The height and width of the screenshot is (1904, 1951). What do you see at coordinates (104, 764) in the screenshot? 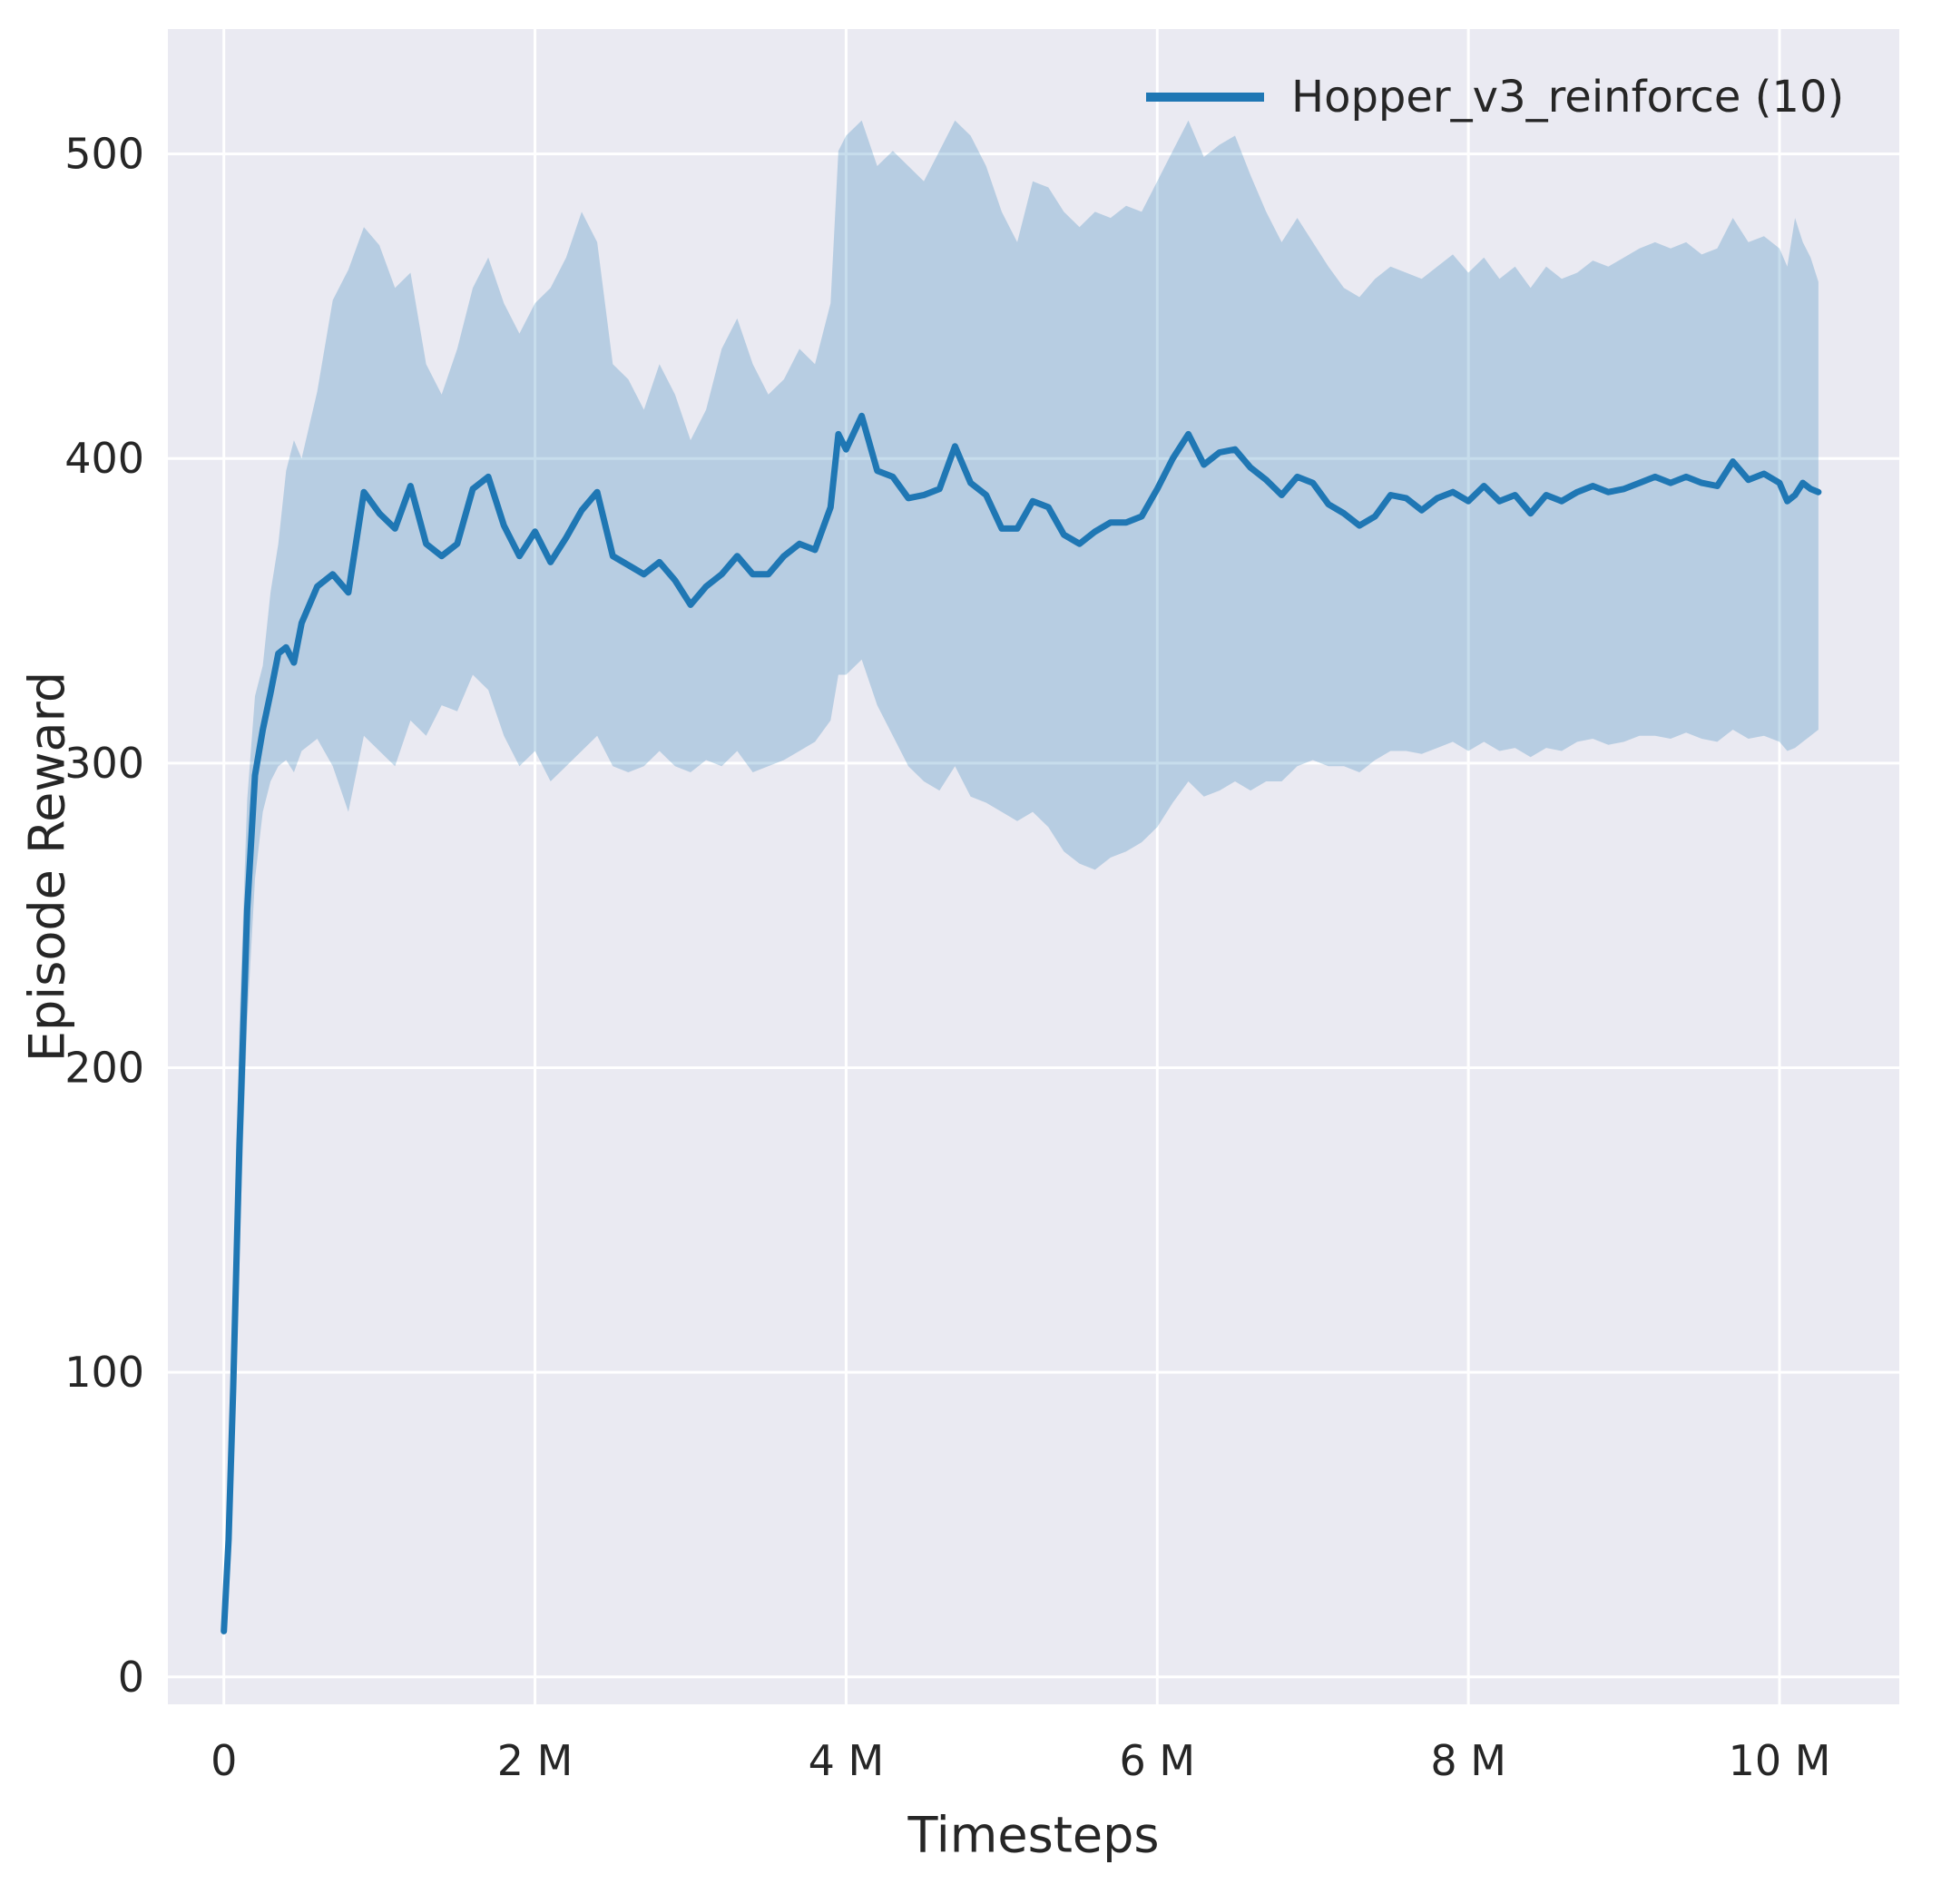
I see `y-tick-label: 300` at bounding box center [104, 764].